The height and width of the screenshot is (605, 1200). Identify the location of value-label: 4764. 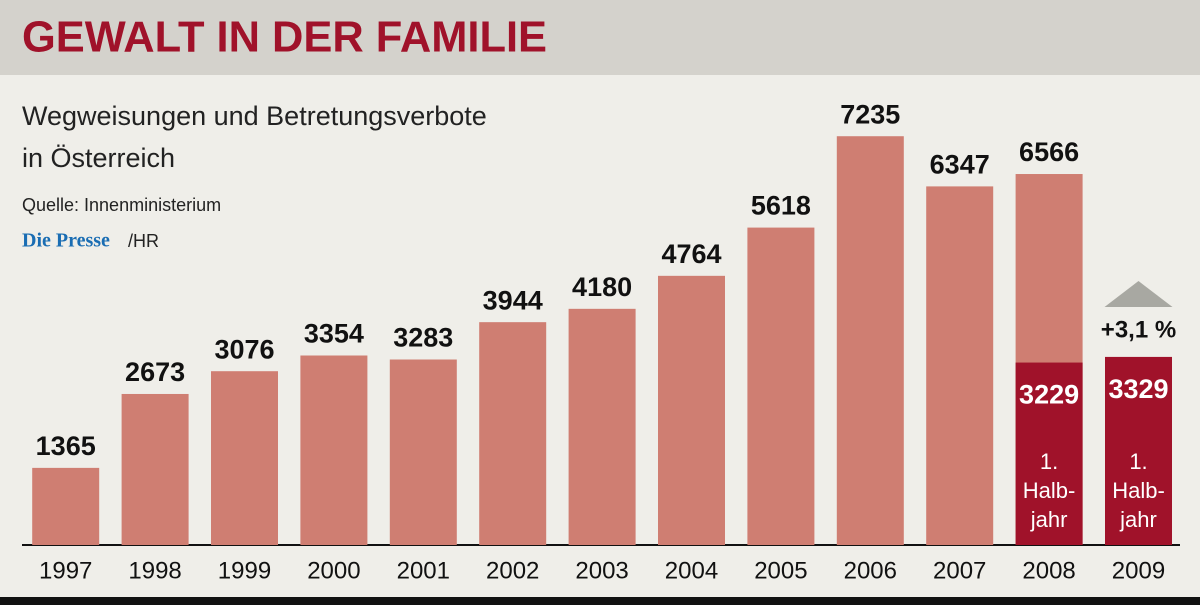
(691, 254).